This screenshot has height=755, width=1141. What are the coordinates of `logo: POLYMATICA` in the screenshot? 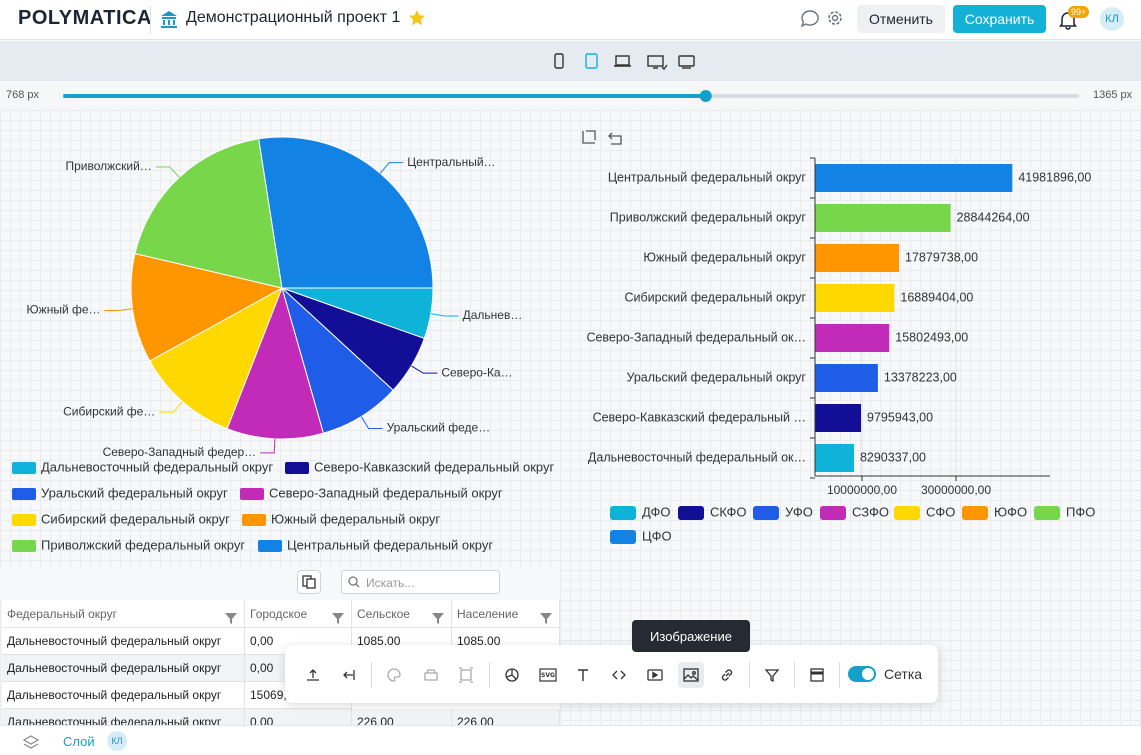 It's located at (85, 18).